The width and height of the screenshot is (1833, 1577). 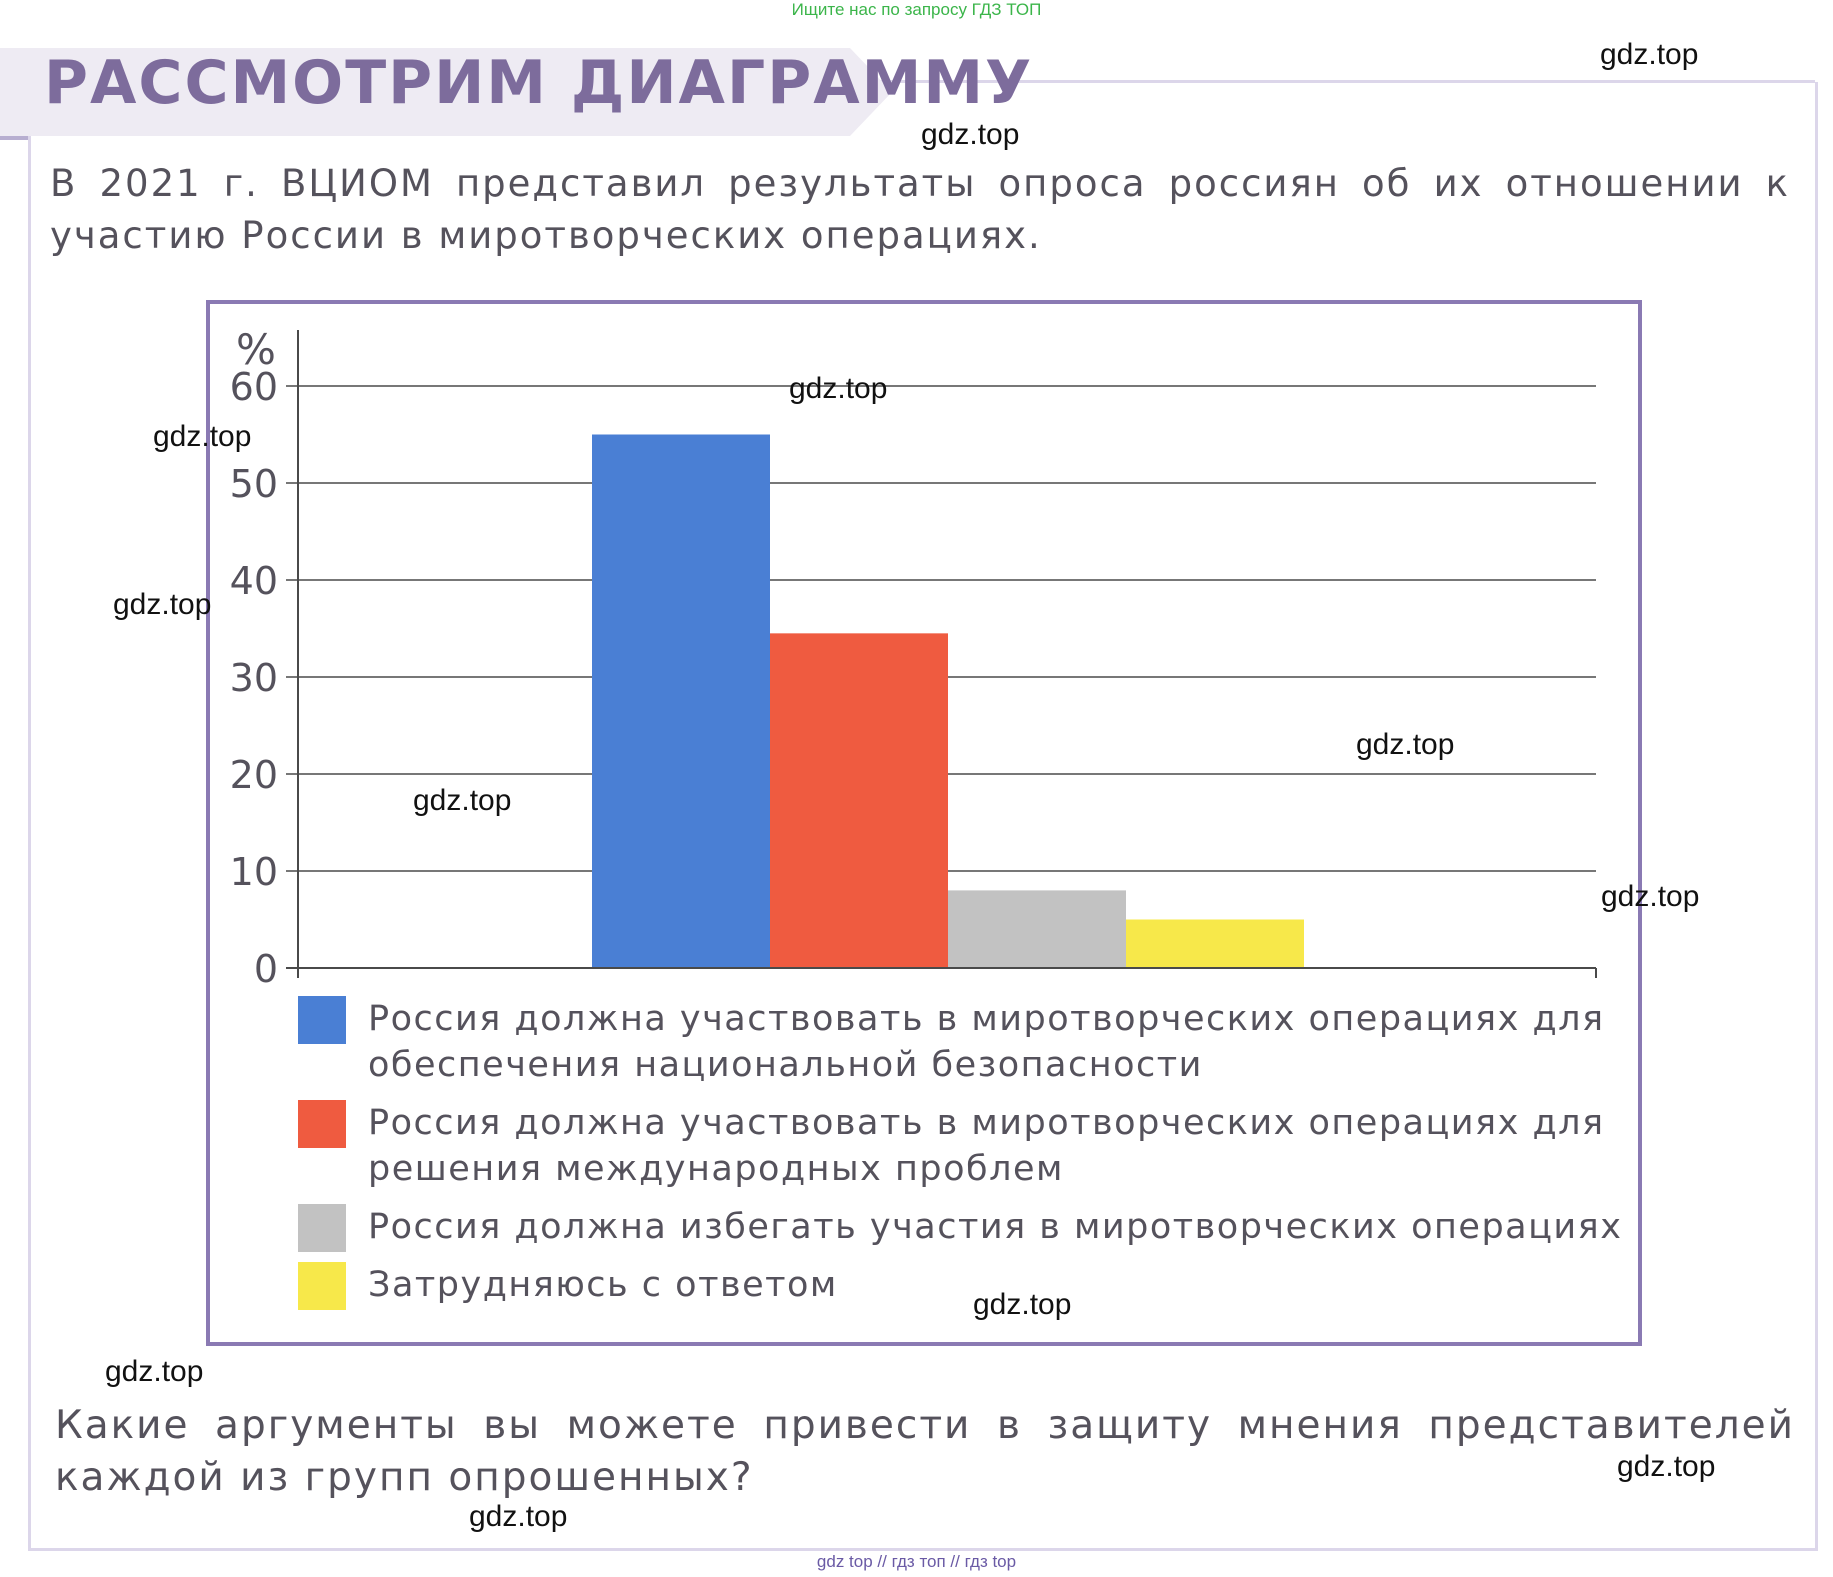 What do you see at coordinates (983, 1286) in the screenshot?
I see `legend-item-4: Затрудняюсь с ответом` at bounding box center [983, 1286].